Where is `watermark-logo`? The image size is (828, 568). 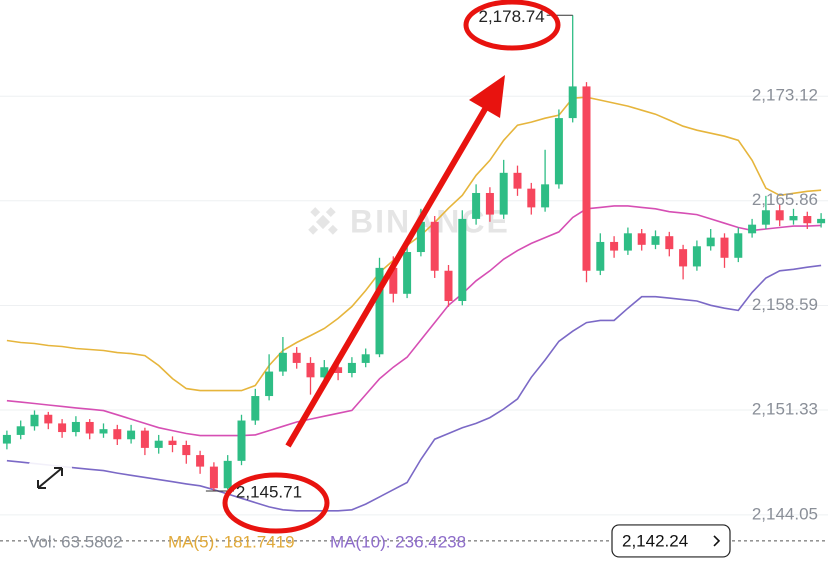
watermark-logo is located at coordinates (323, 221).